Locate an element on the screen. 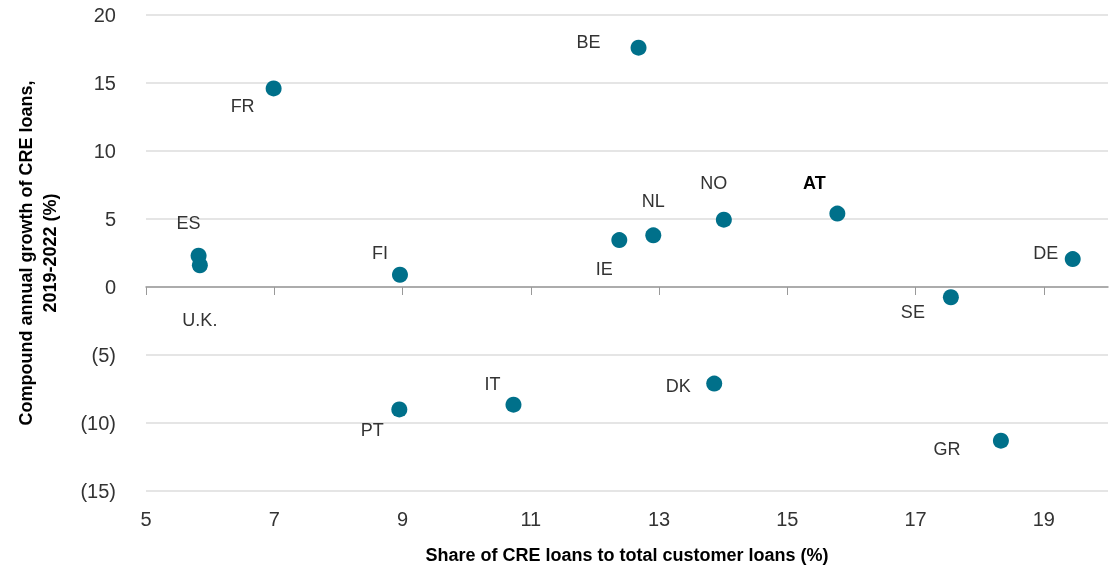 The width and height of the screenshot is (1110, 577). x-tick-label: 19 is located at coordinates (1043, 519).